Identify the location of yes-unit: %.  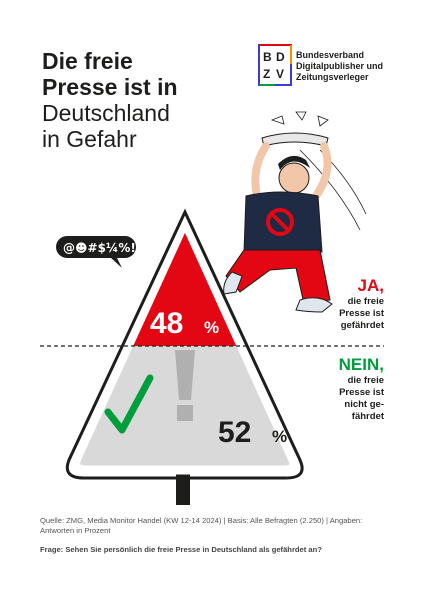
(211, 327).